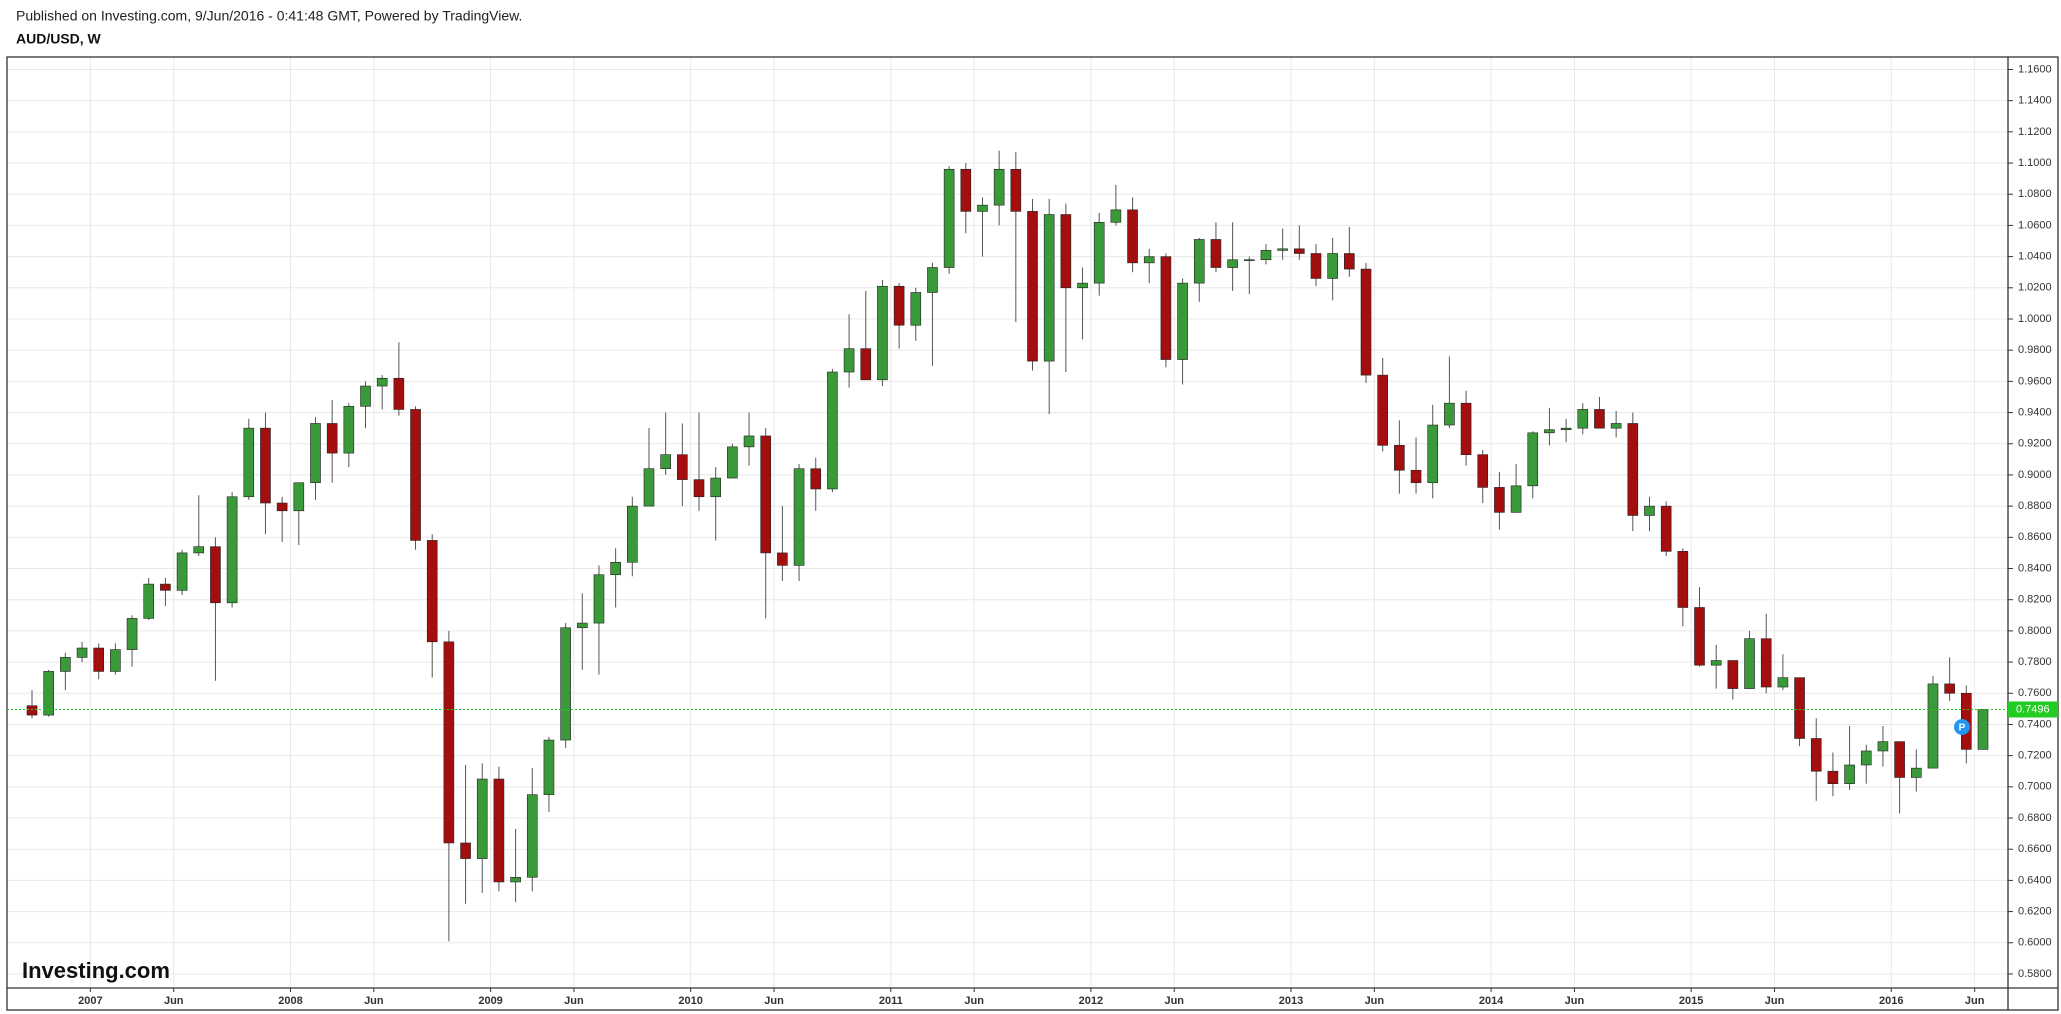 This screenshot has height=1014, width=2061. I want to click on x-tick-label: 2010, so click(690, 1001).